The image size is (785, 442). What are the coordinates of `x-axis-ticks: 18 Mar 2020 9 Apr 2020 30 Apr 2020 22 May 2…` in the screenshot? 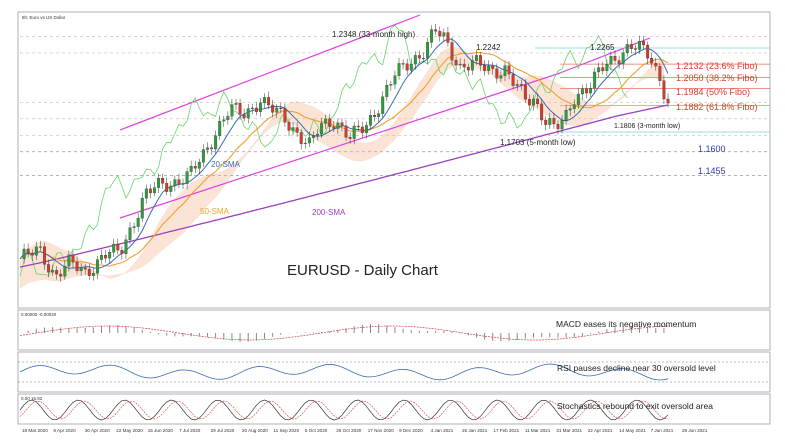 It's located at (365, 430).